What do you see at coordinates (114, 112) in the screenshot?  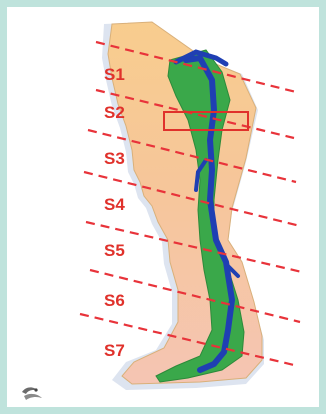 I see `segment-label-s2: S2` at bounding box center [114, 112].